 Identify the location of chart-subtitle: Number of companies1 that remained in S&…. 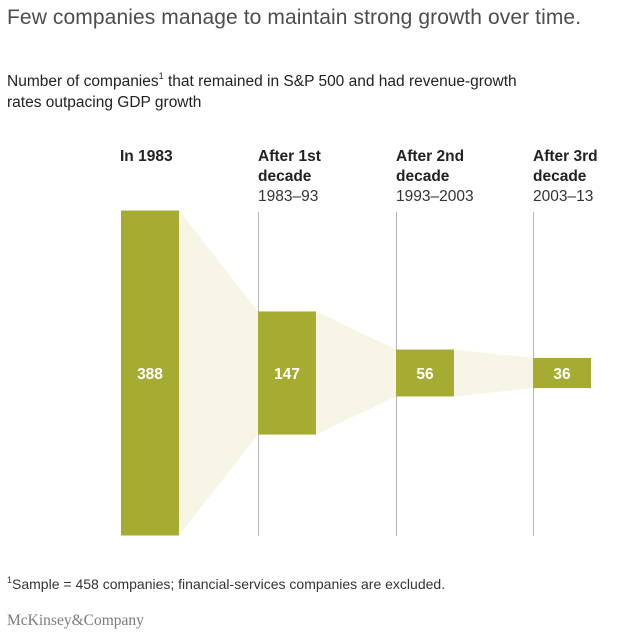
(277, 92).